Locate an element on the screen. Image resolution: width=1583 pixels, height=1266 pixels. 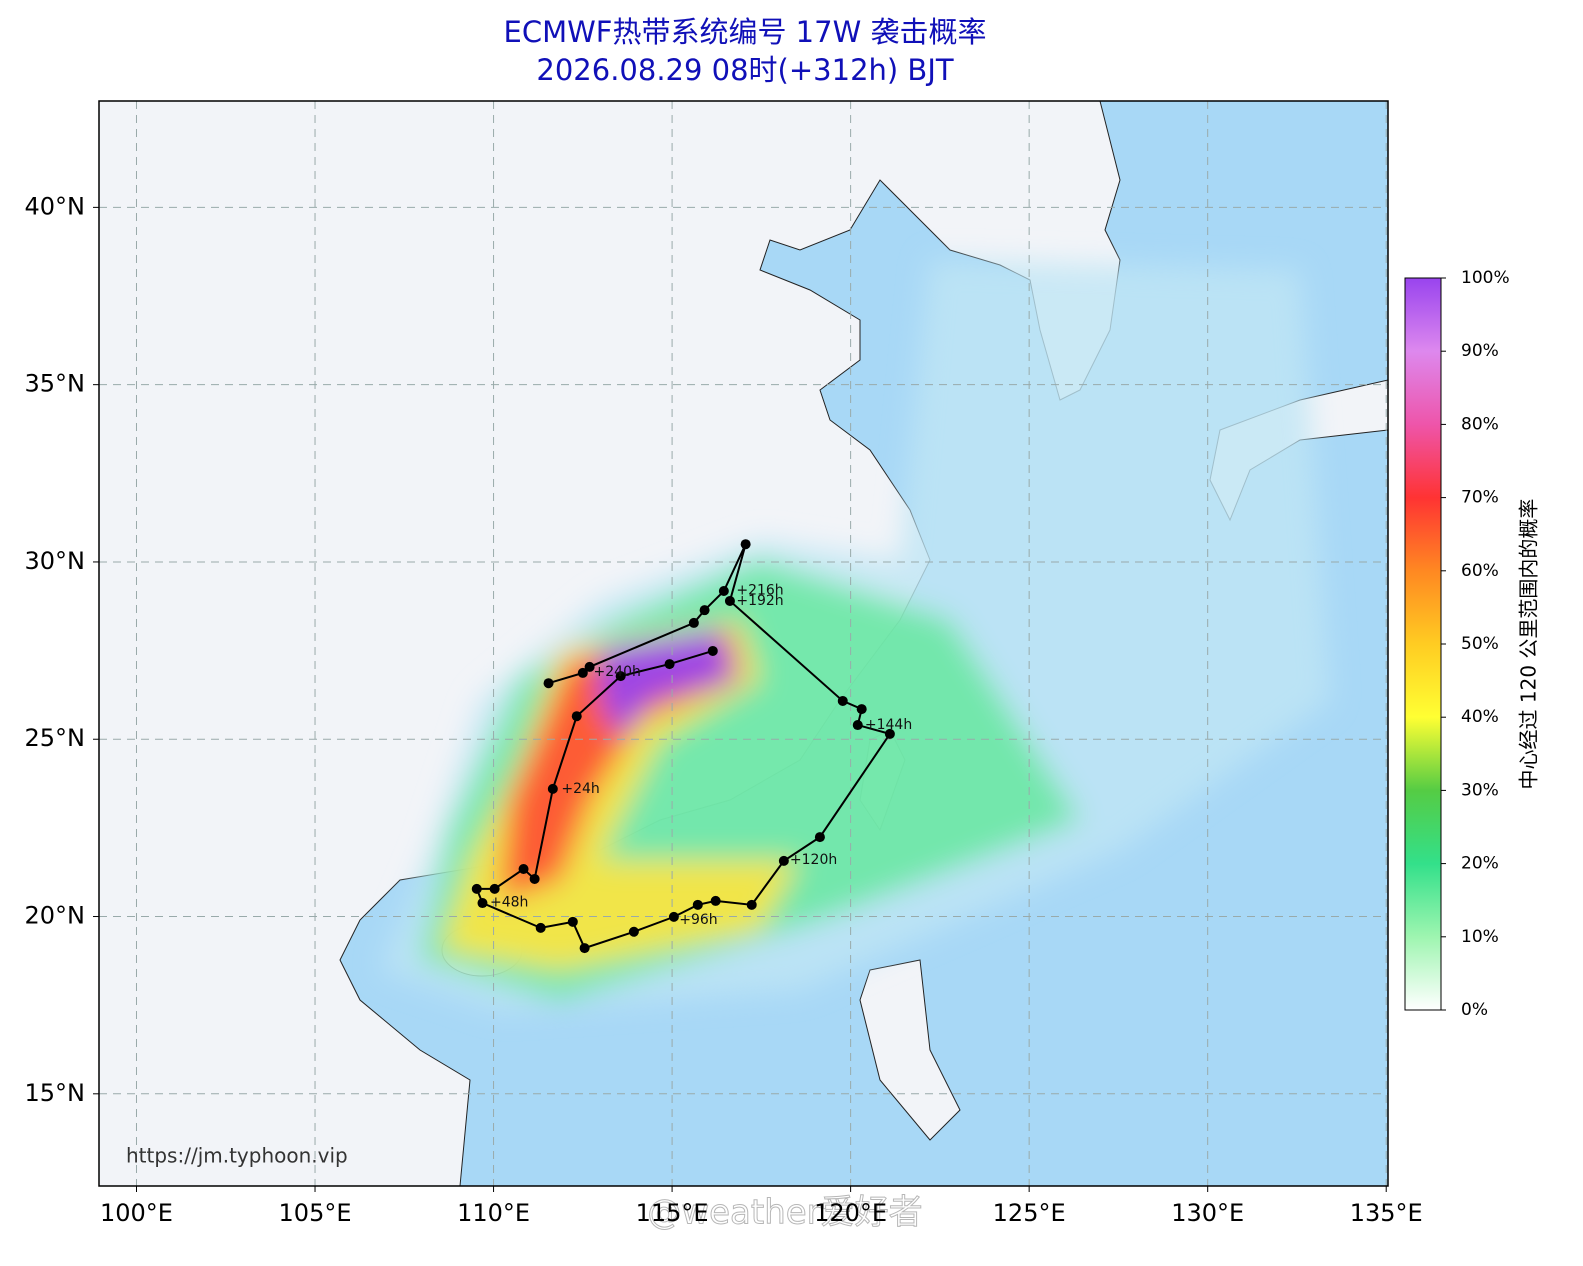
colorbar-tick-label: 0% is located at coordinates (1474, 1010).